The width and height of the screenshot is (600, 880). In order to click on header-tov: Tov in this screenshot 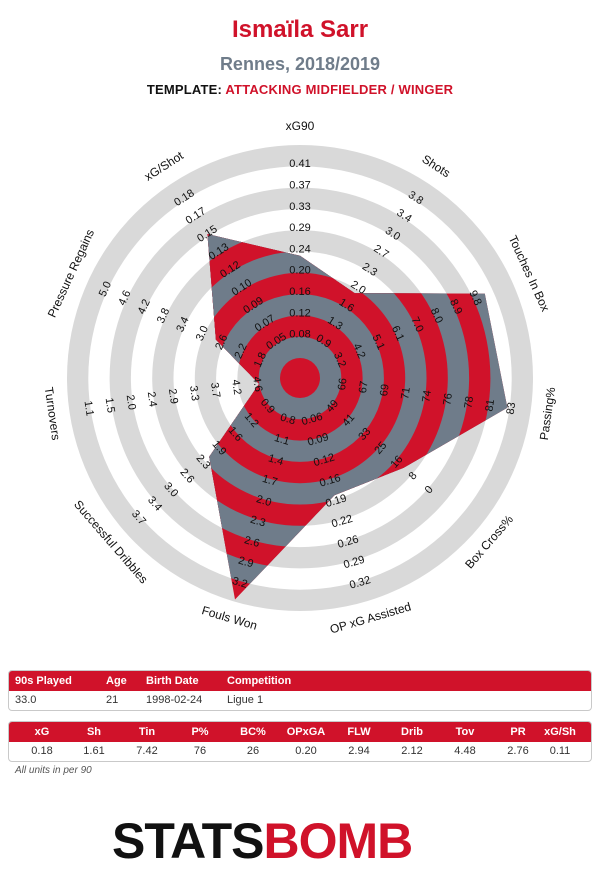, I will do `click(465, 732)`.